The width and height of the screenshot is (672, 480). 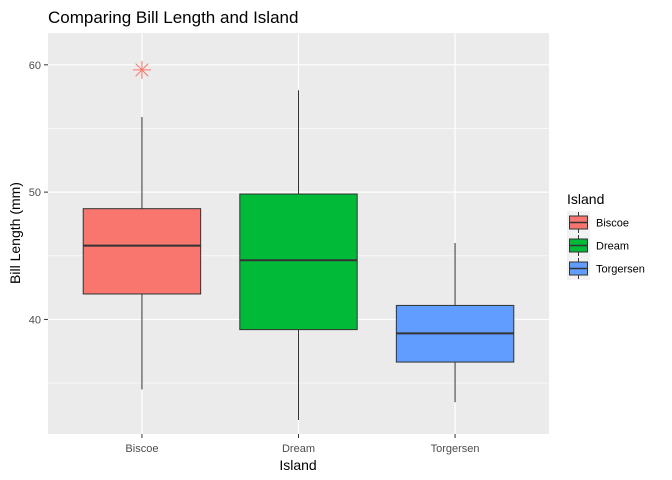 What do you see at coordinates (455, 449) in the screenshot?
I see `x-tick-label: Torgersen` at bounding box center [455, 449].